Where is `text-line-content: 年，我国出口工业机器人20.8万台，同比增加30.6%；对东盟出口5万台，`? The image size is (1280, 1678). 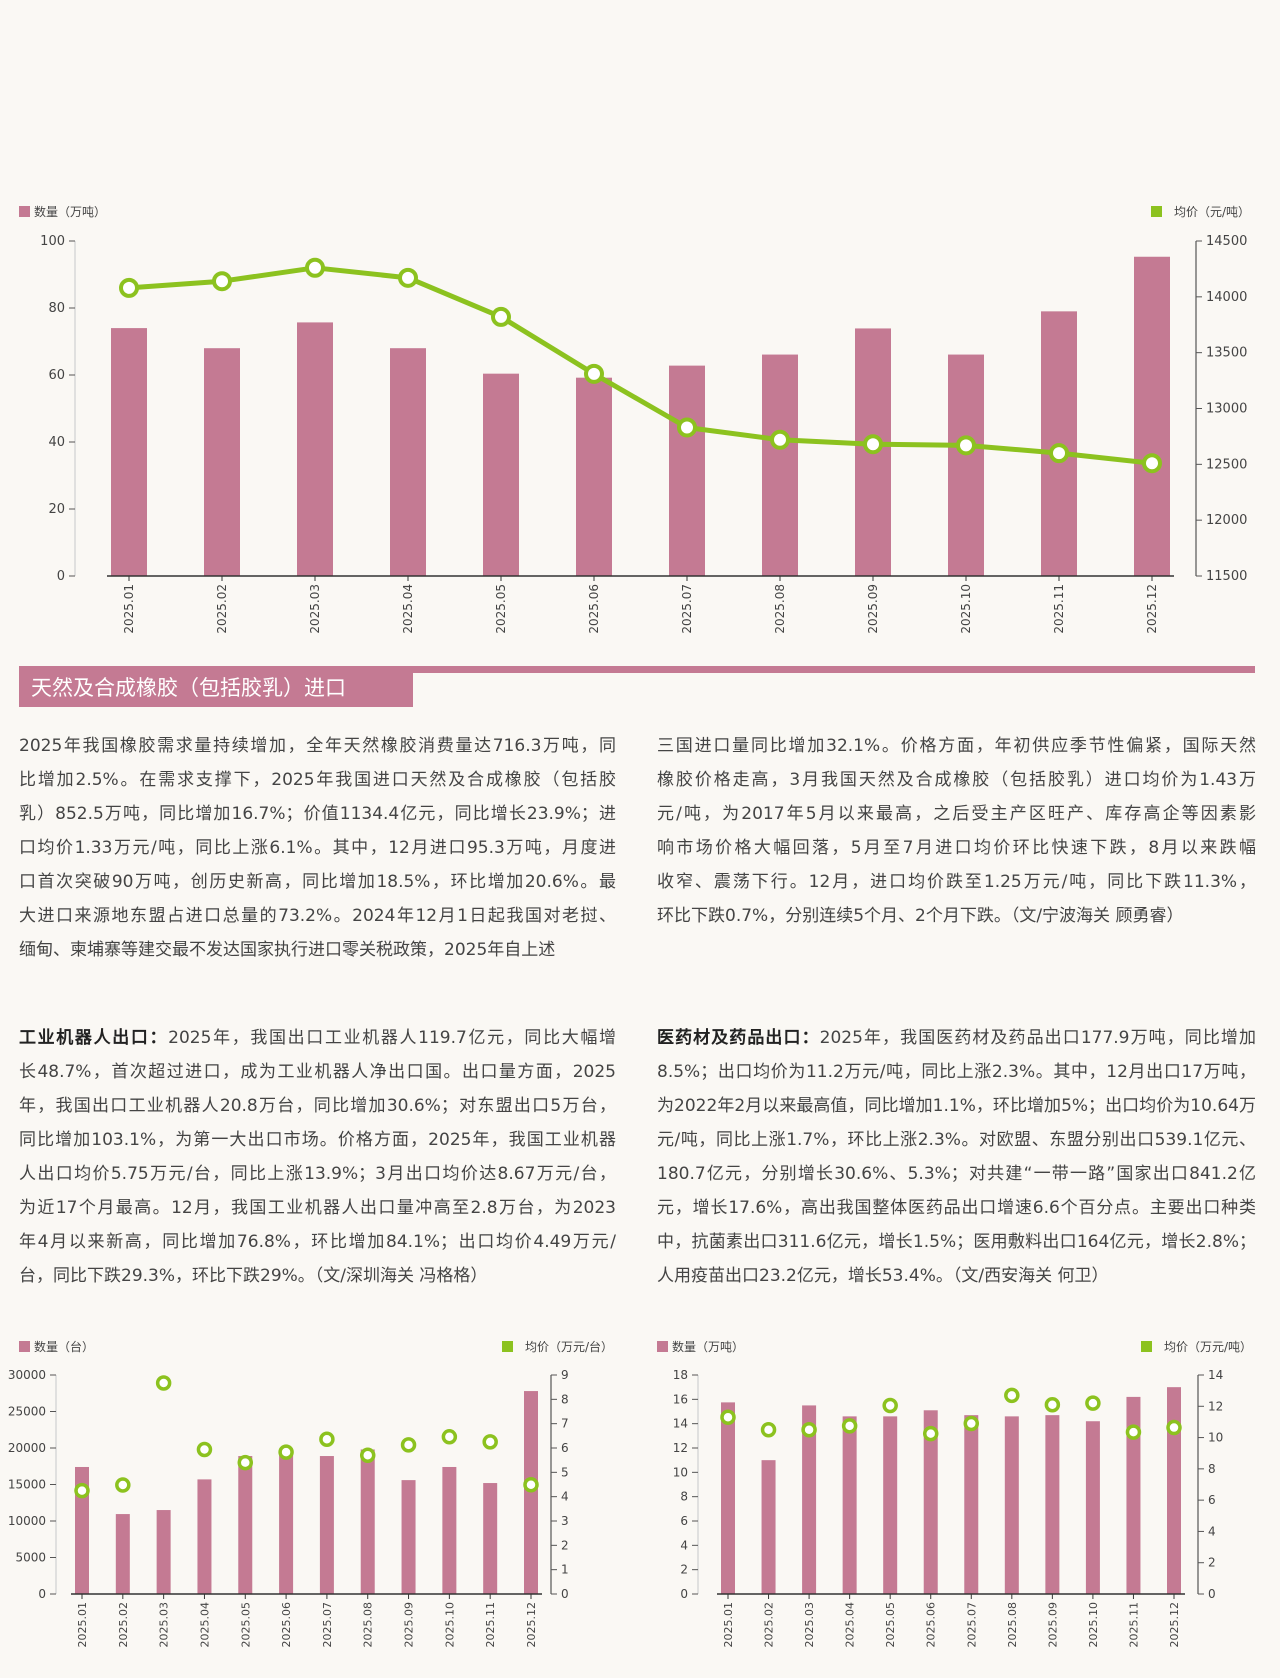
text-line-content: 年，我国出口工业机器人20.8万台，同比增加30.6%；对东盟出口5万台， is located at coordinates (317, 1106).